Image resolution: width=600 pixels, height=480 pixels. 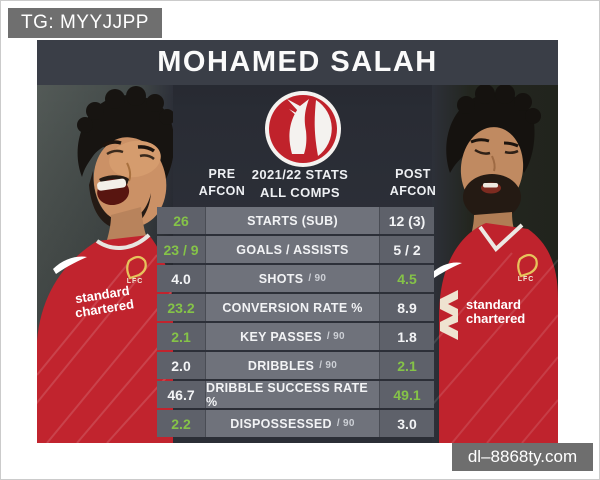 I want to click on table-row: 4.0 SHOTS/ 90 4.5, so click(x=295, y=278).